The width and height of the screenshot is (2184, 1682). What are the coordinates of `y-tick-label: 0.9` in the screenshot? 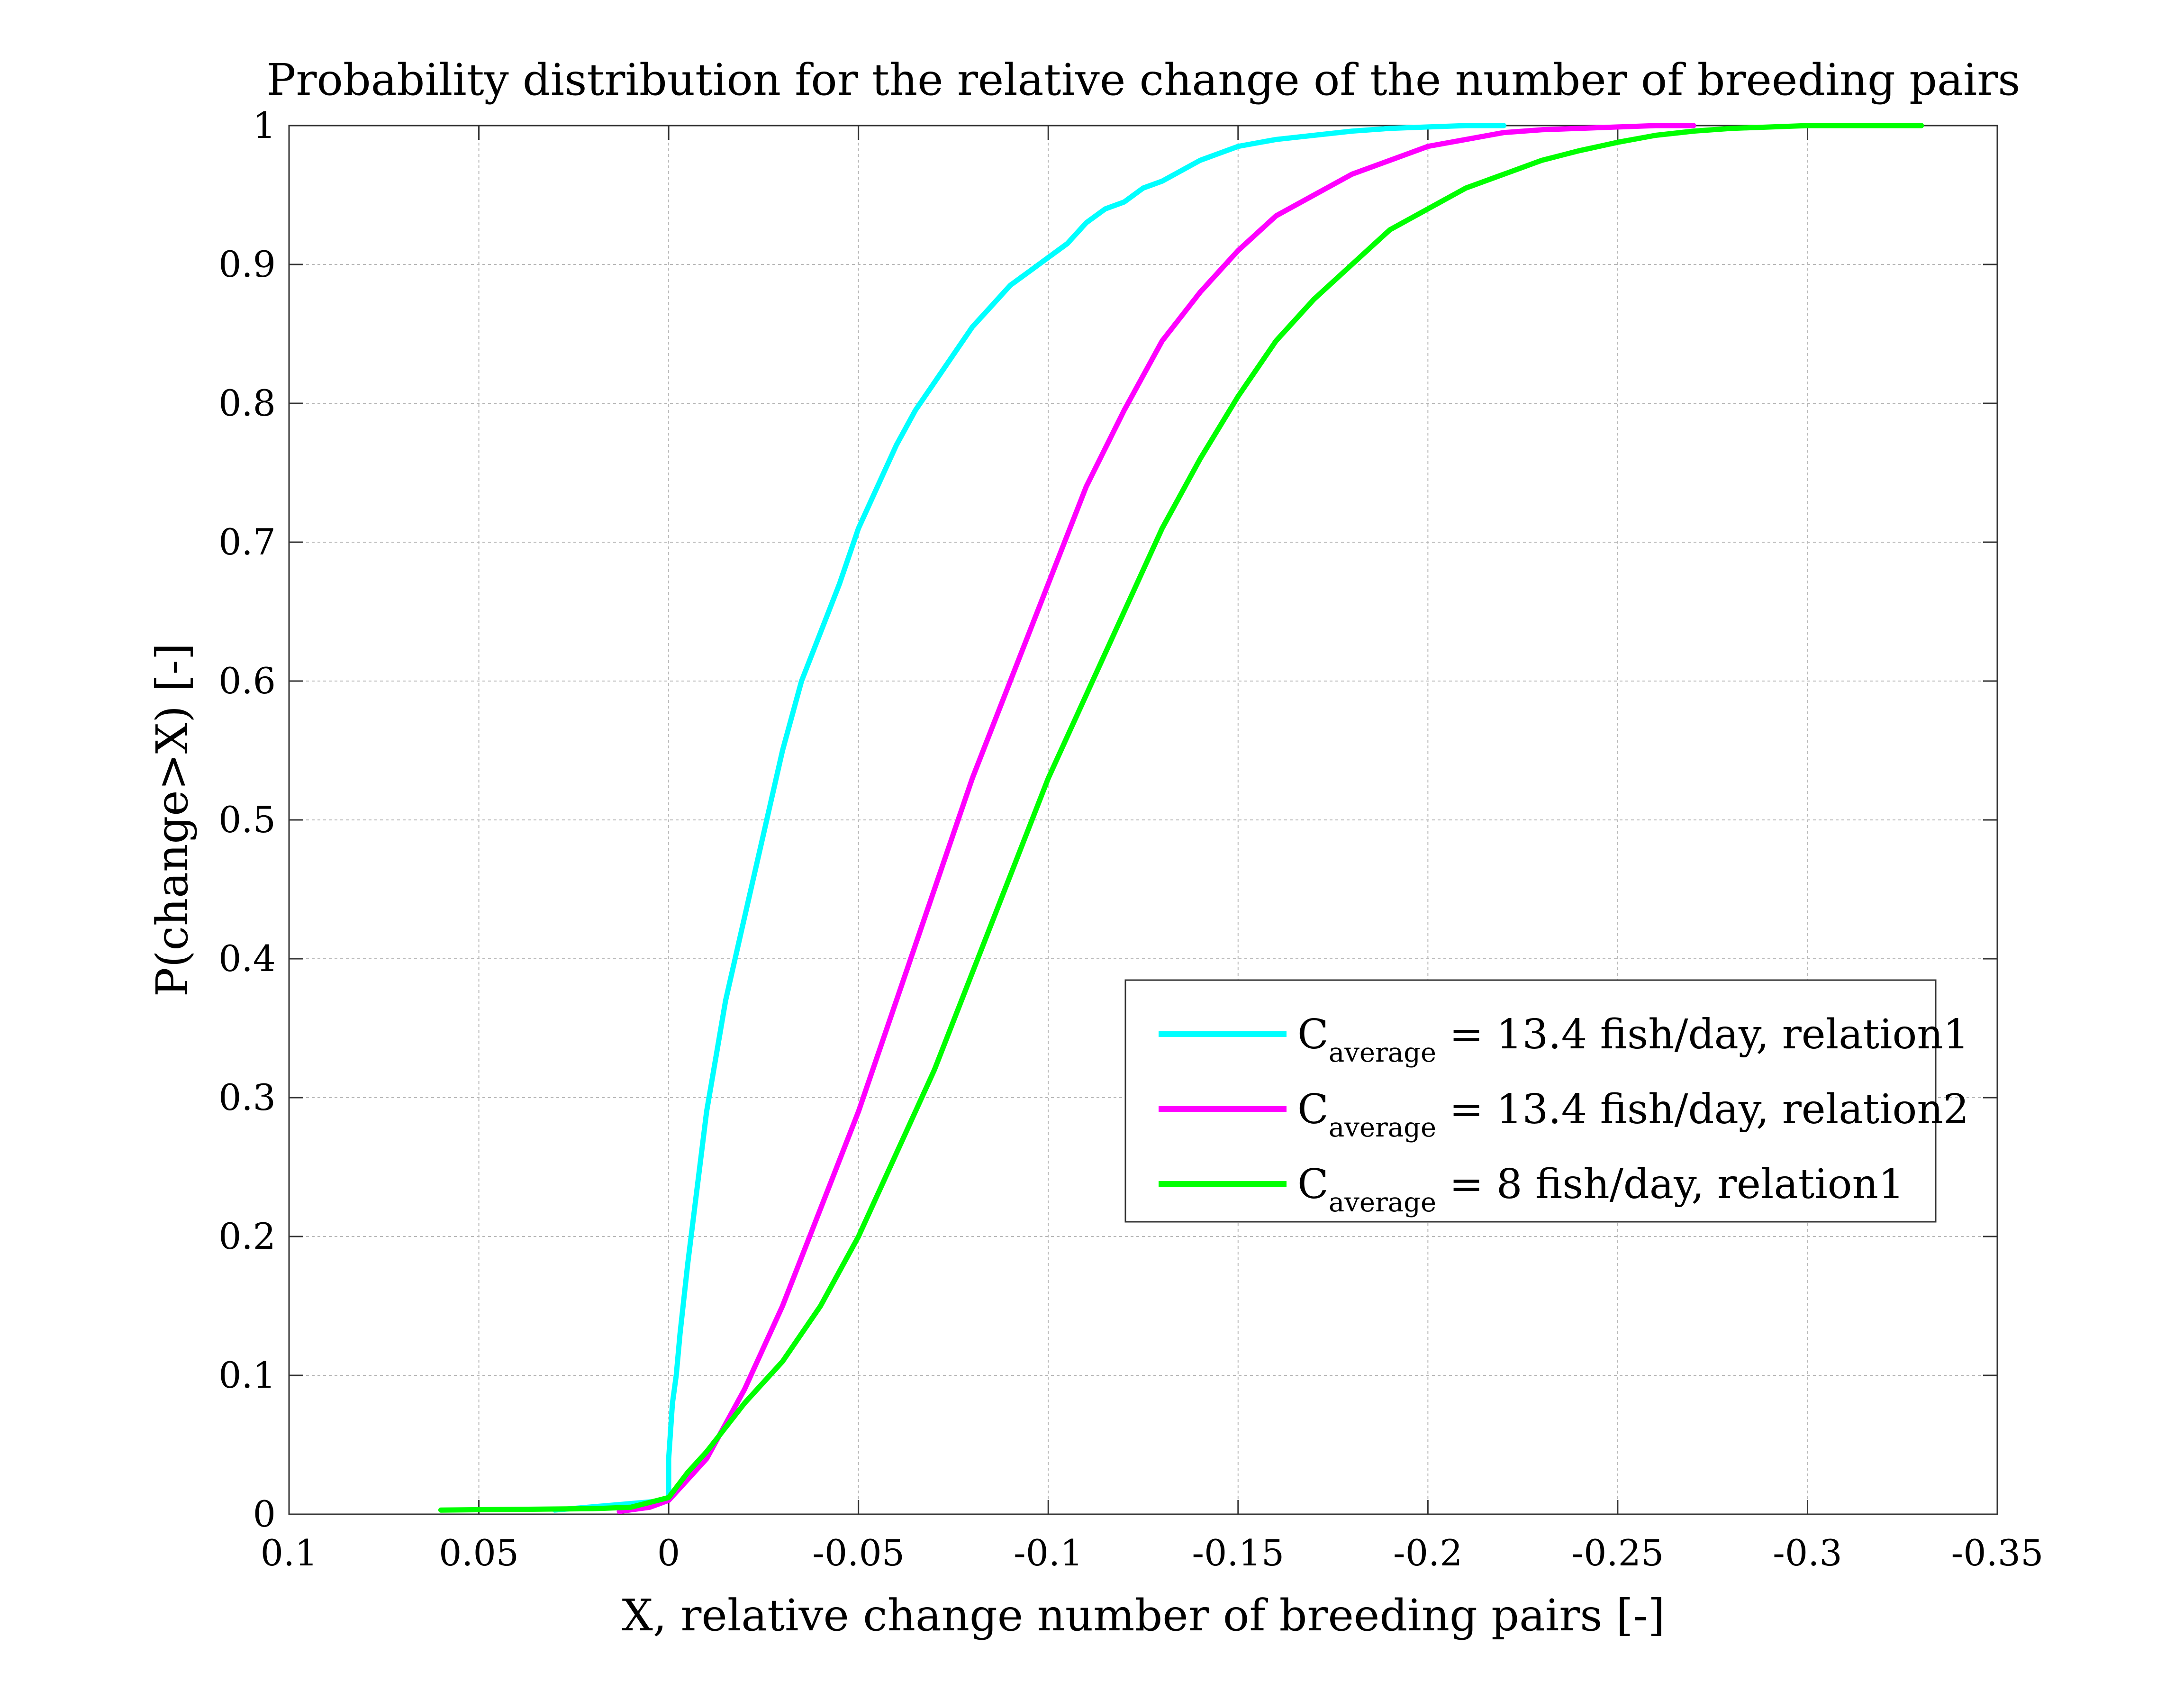 It's located at (247, 264).